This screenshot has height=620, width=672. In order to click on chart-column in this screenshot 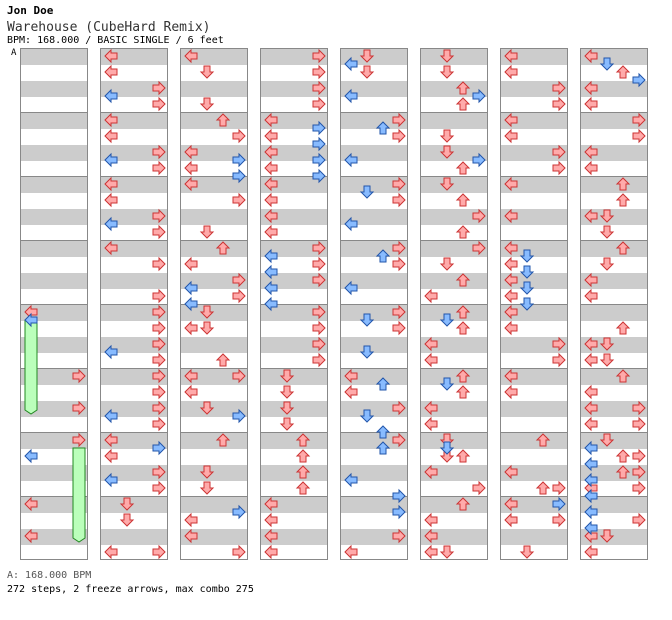, I will do `click(134, 304)`.